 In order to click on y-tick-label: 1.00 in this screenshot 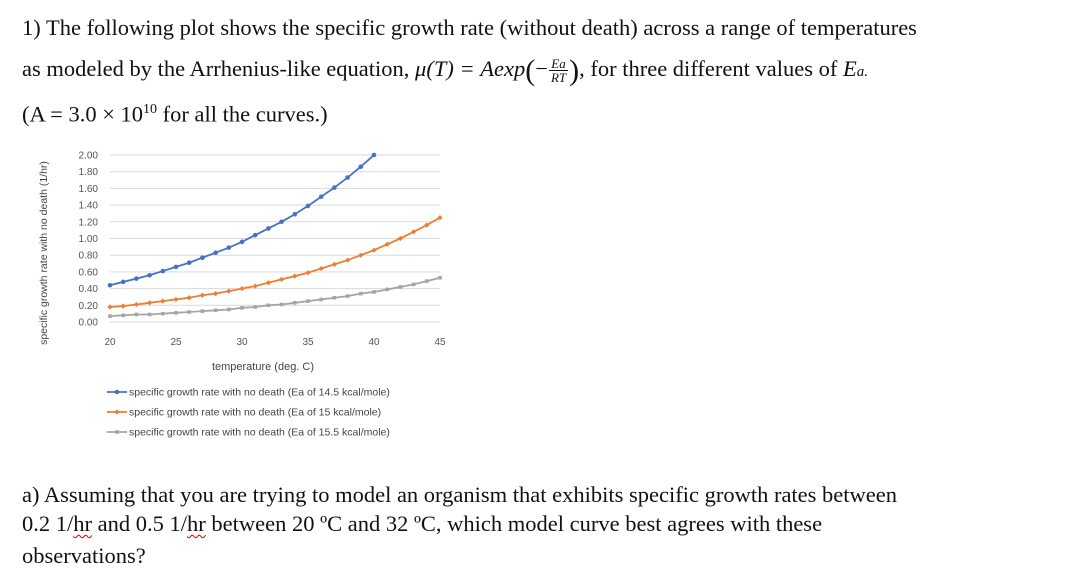, I will do `click(89, 239)`.